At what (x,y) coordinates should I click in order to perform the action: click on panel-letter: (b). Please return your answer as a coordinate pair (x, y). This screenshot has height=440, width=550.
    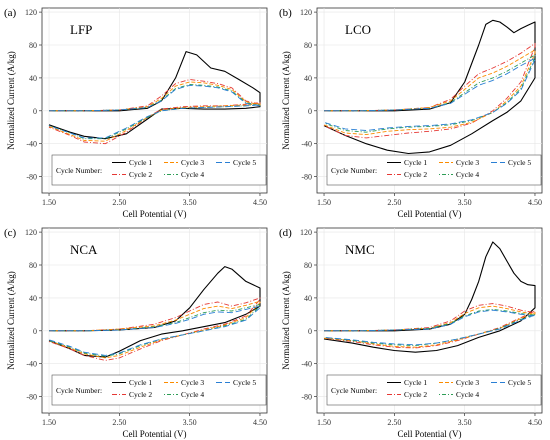
    Looking at the image, I should click on (285, 13).